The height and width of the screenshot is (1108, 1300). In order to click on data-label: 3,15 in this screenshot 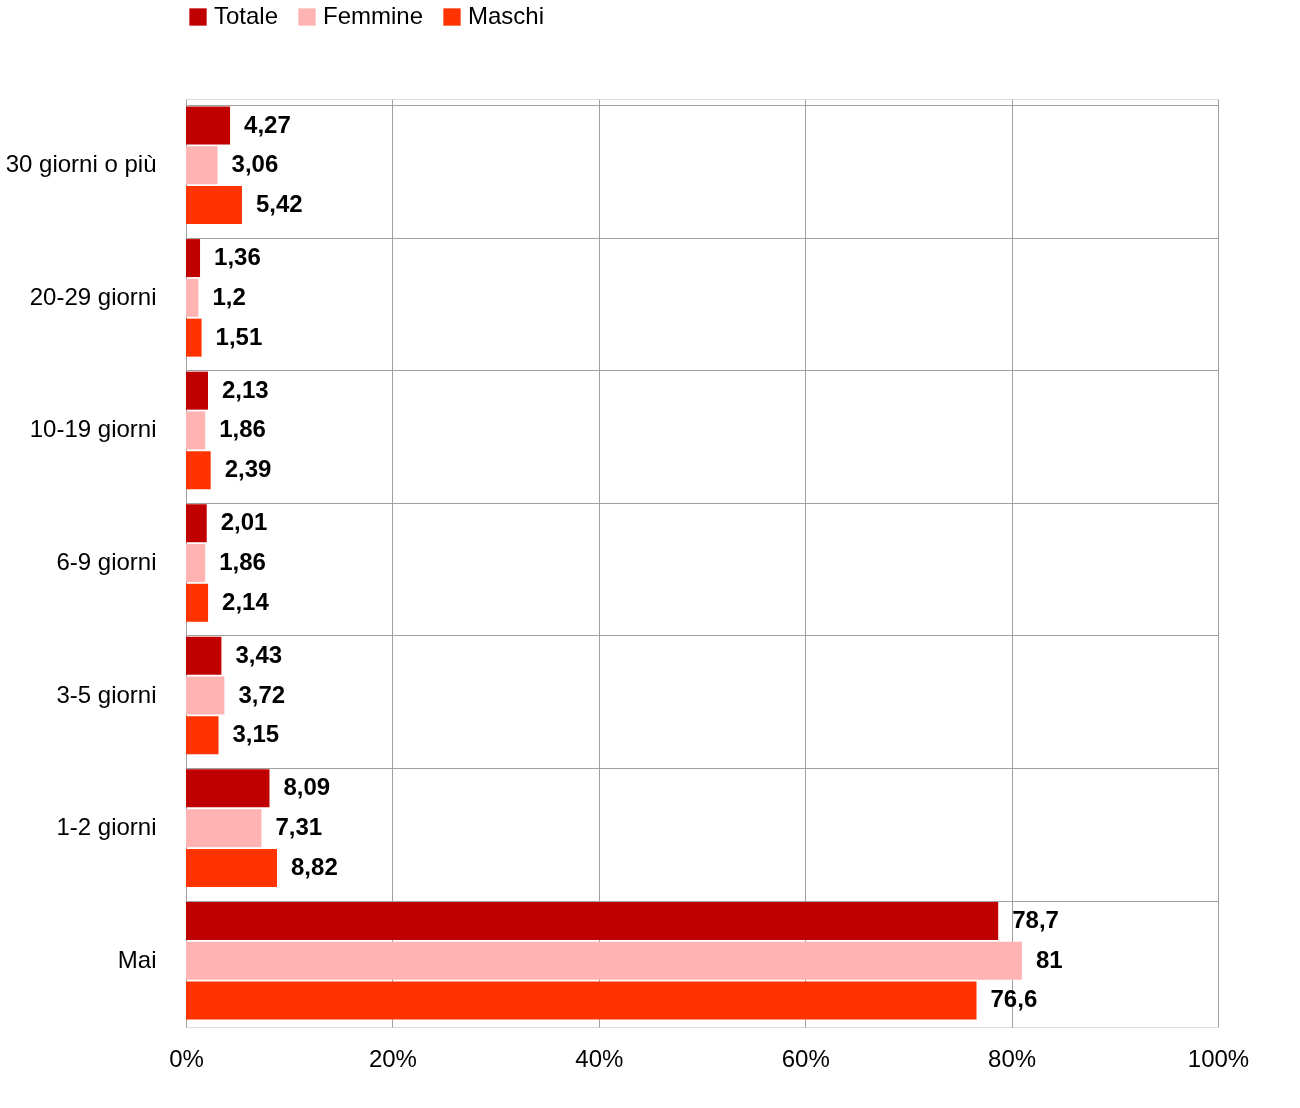, I will do `click(256, 734)`.